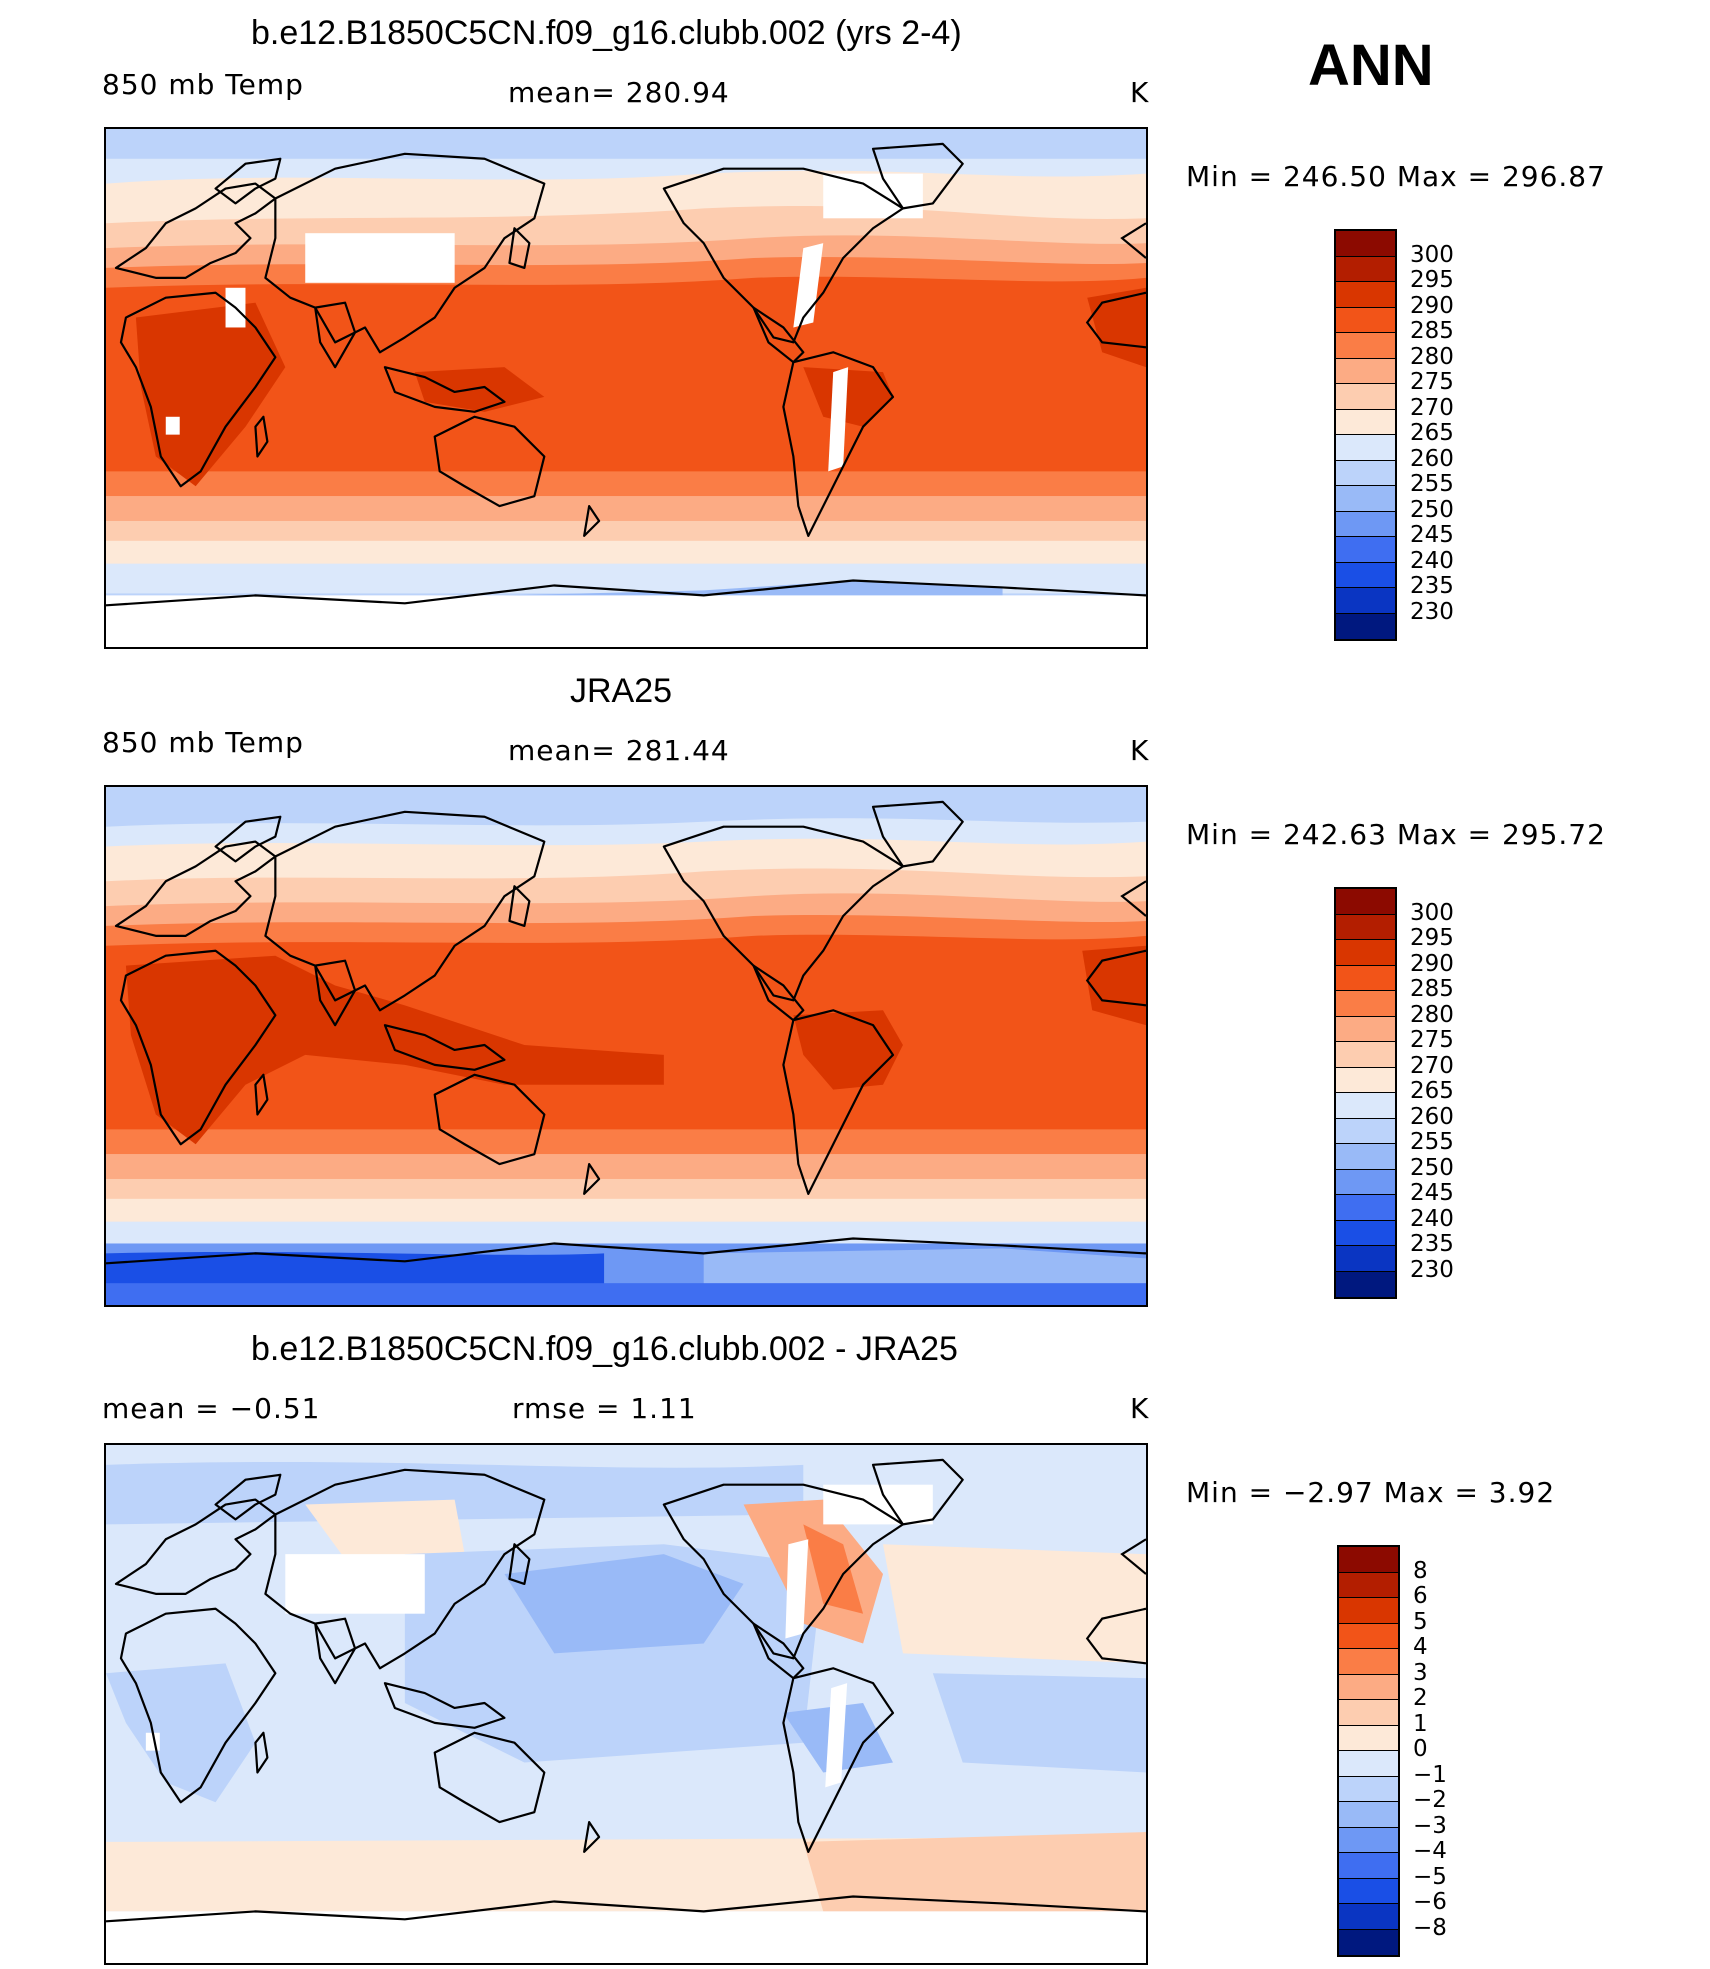 The width and height of the screenshot is (1710, 1969). What do you see at coordinates (1420, 1749) in the screenshot?
I see `colorbar-tick-label: 0` at bounding box center [1420, 1749].